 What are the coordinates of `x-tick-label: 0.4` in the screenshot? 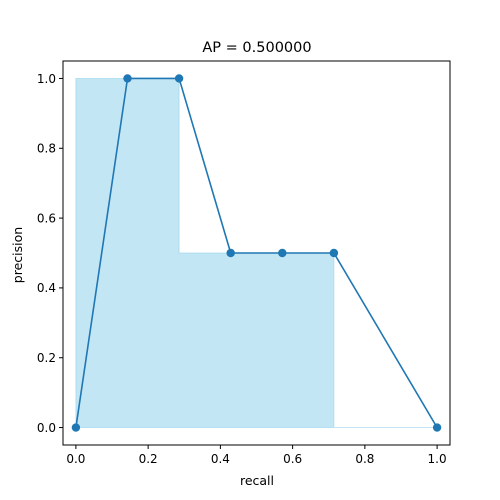 It's located at (220, 459).